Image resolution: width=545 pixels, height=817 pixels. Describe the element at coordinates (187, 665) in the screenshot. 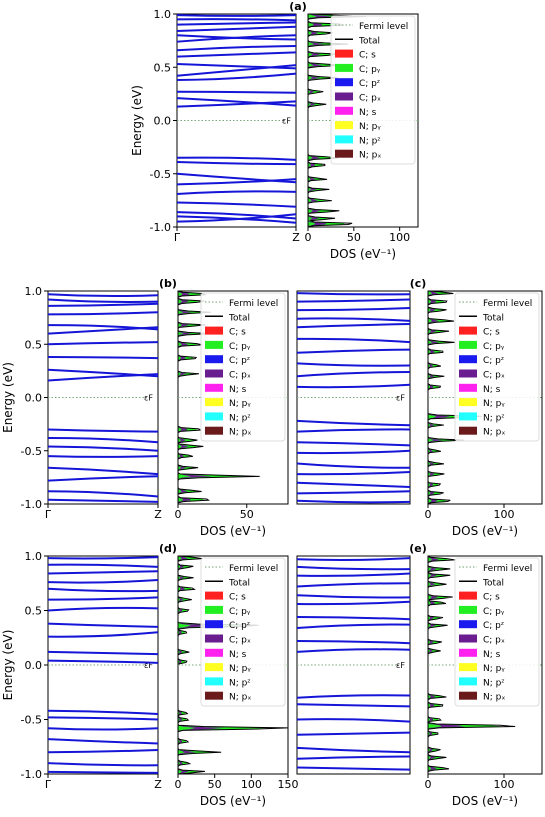

I see `dos-c-py-inner-fill` at that location.